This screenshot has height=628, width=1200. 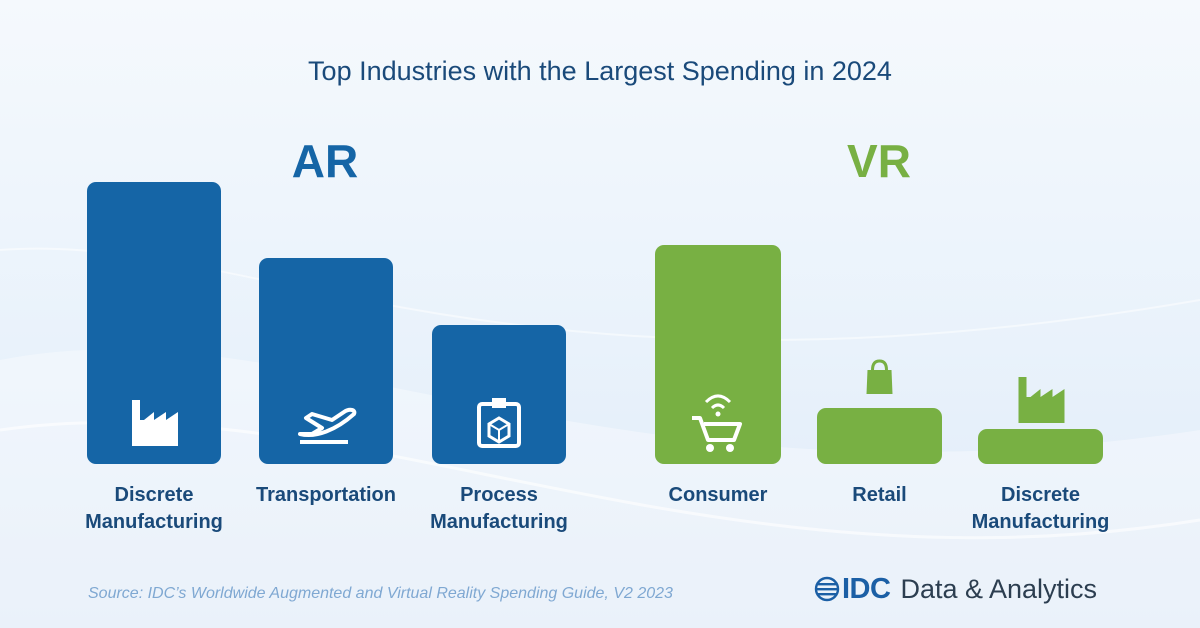 I want to click on category-label: Transportation, so click(x=326, y=495).